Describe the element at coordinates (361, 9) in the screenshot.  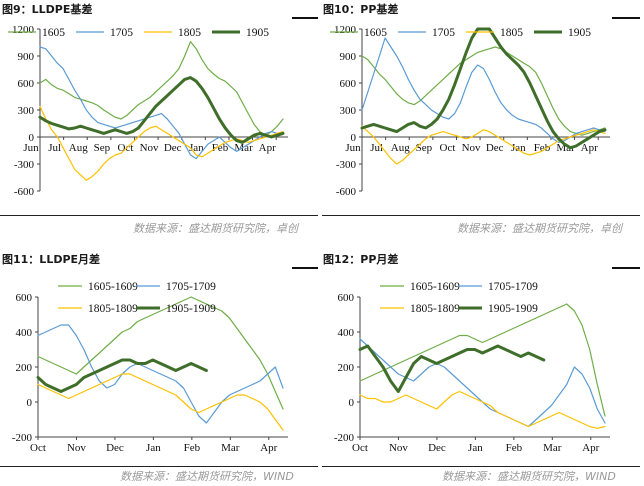
I see `chart-title: 图10：PP基差` at that location.